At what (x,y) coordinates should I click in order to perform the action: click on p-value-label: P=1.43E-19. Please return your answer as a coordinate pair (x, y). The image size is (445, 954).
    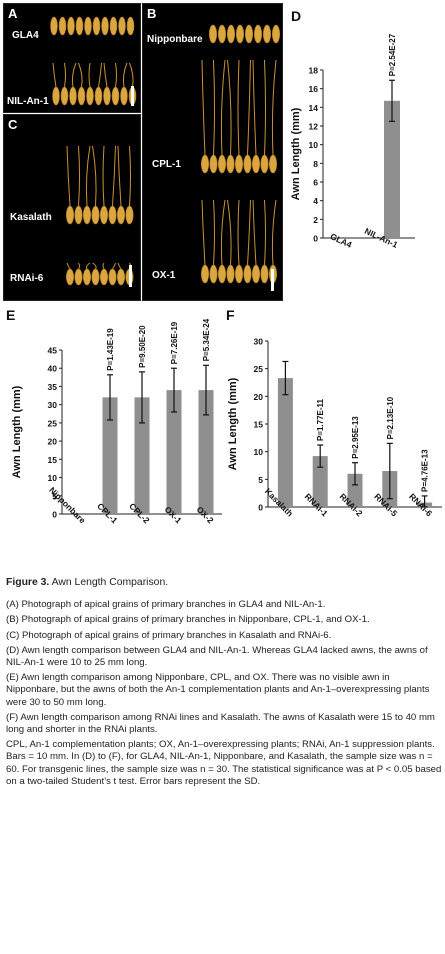
    Looking at the image, I should click on (110, 349).